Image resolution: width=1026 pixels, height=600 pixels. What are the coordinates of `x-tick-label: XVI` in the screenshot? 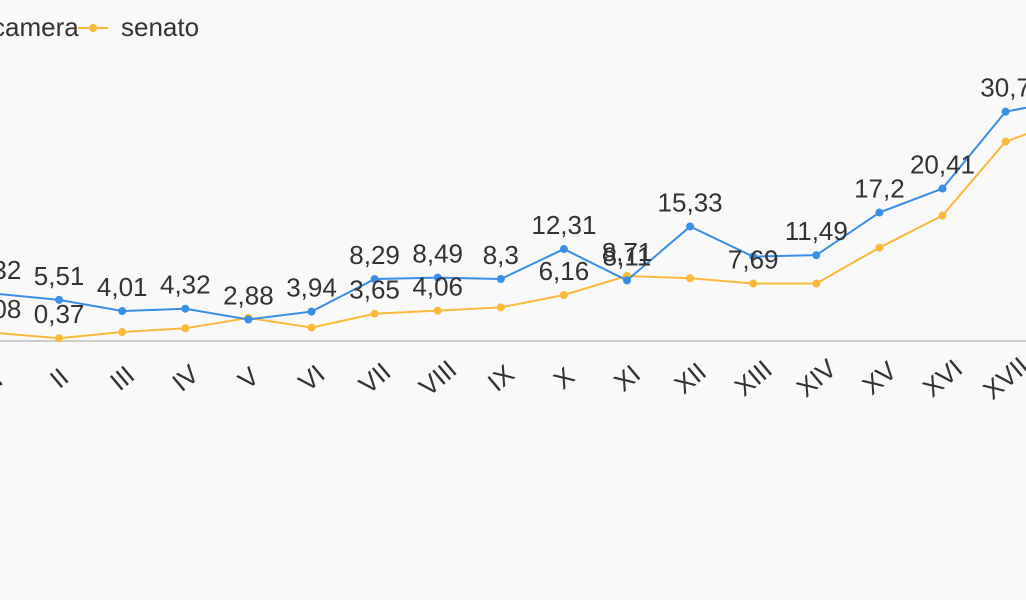 It's located at (942, 378).